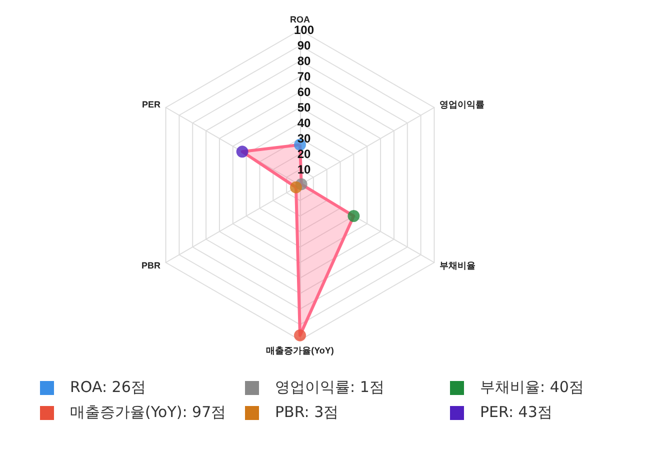 This screenshot has width=650, height=450. I want to click on text: PER: 43점, so click(516, 412).